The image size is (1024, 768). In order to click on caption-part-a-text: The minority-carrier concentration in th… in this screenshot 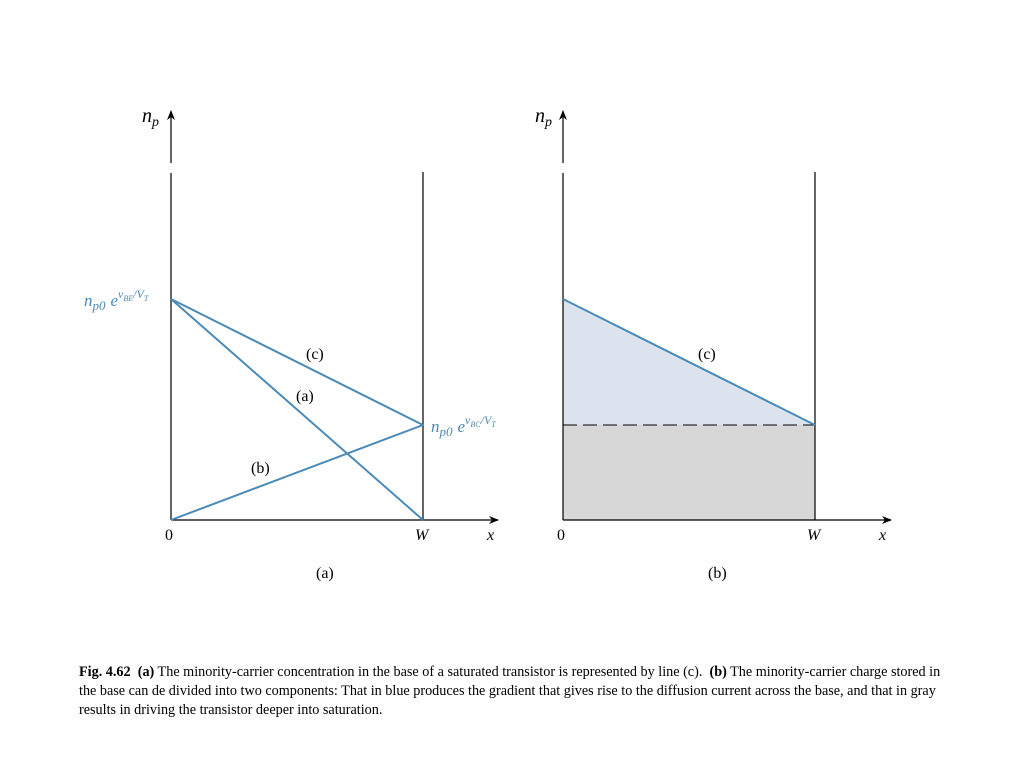, I will do `click(428, 672)`.